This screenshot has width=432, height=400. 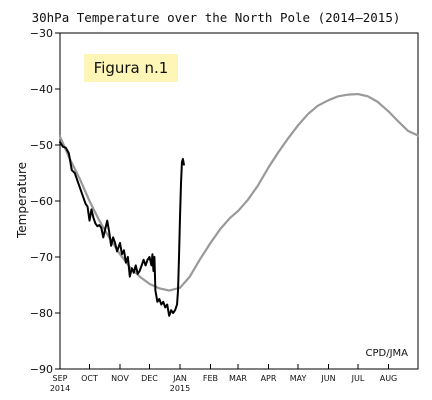 What do you see at coordinates (179, 378) in the screenshot?
I see `x-tick-label: JAN` at bounding box center [179, 378].